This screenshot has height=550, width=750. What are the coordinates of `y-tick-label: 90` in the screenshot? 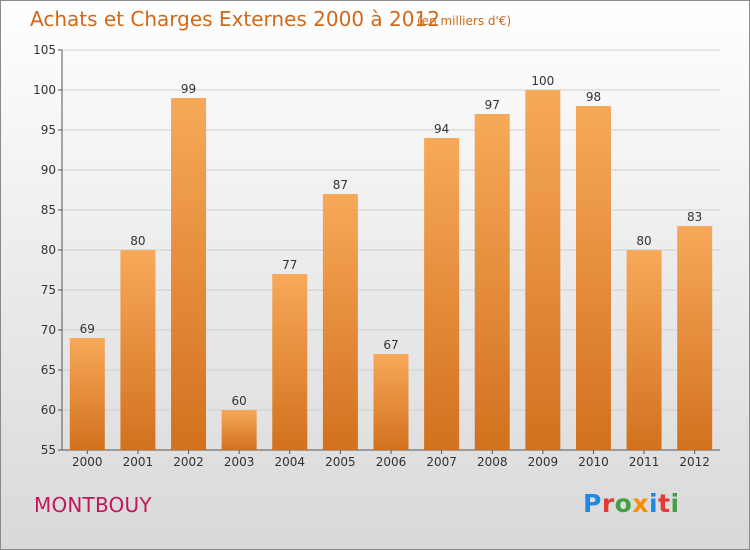 It's located at (48, 170).